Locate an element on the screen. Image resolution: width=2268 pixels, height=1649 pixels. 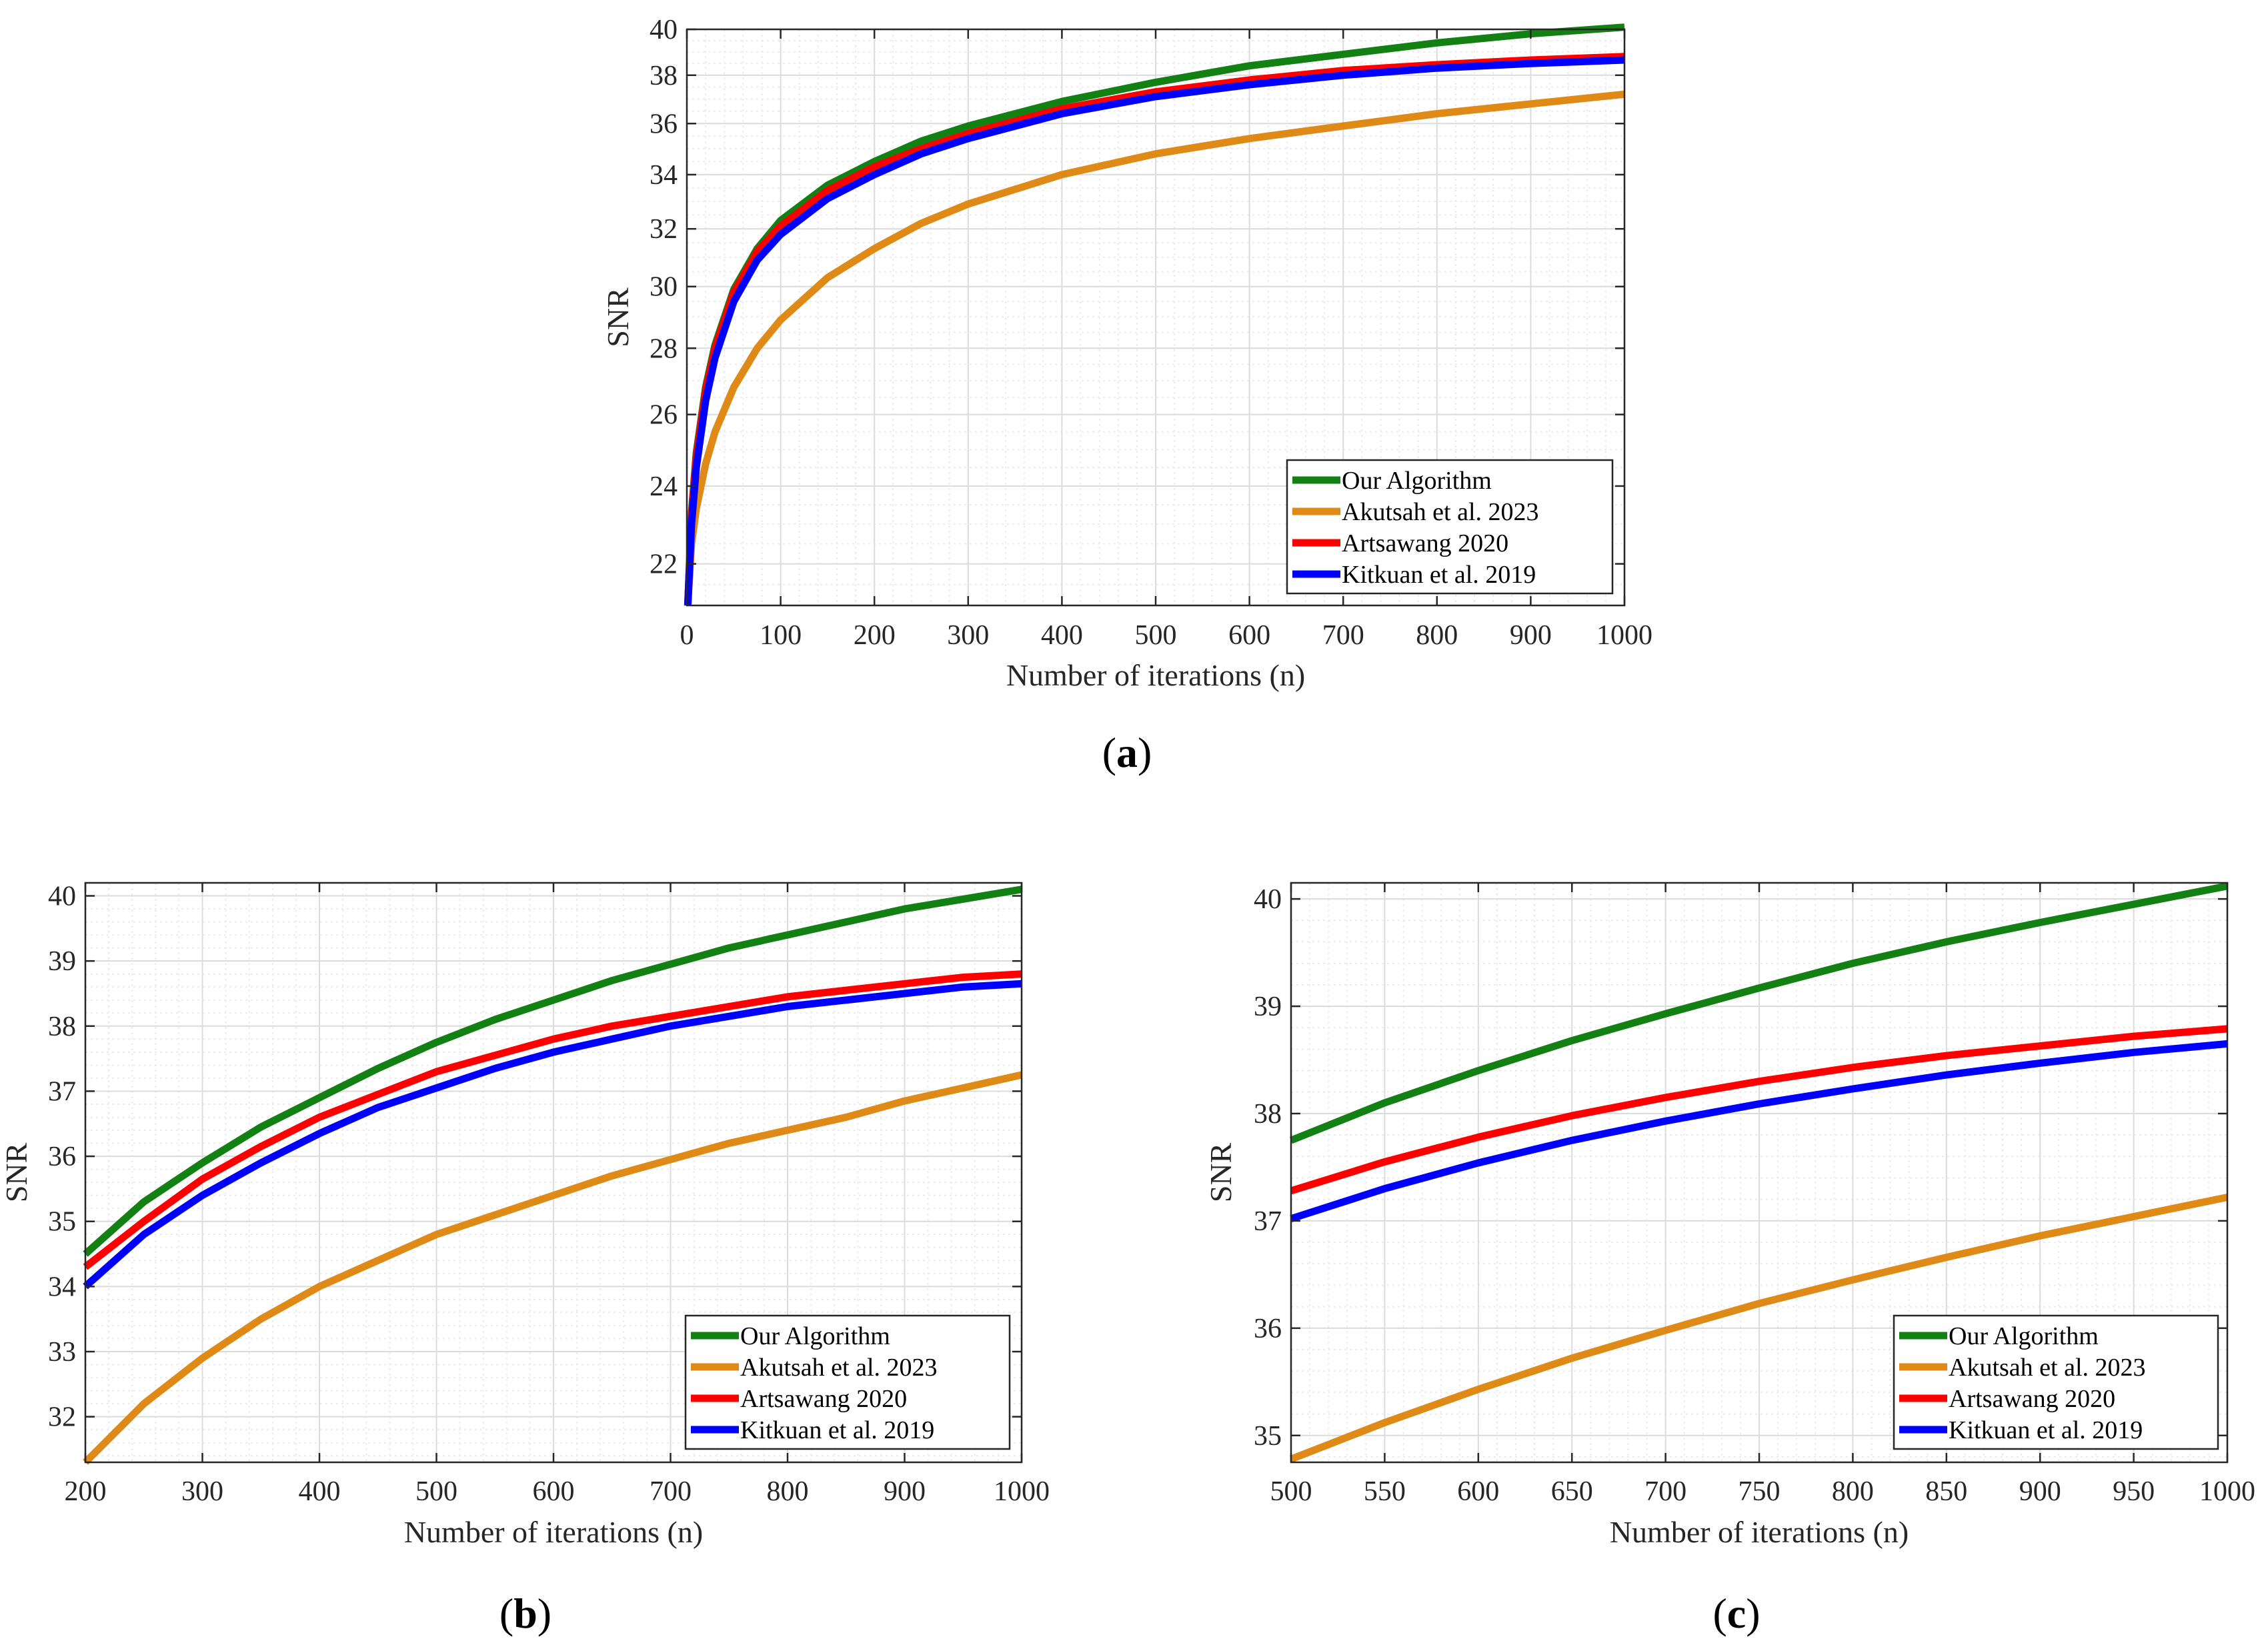
y-tick-label: 28 is located at coordinates (664, 349).